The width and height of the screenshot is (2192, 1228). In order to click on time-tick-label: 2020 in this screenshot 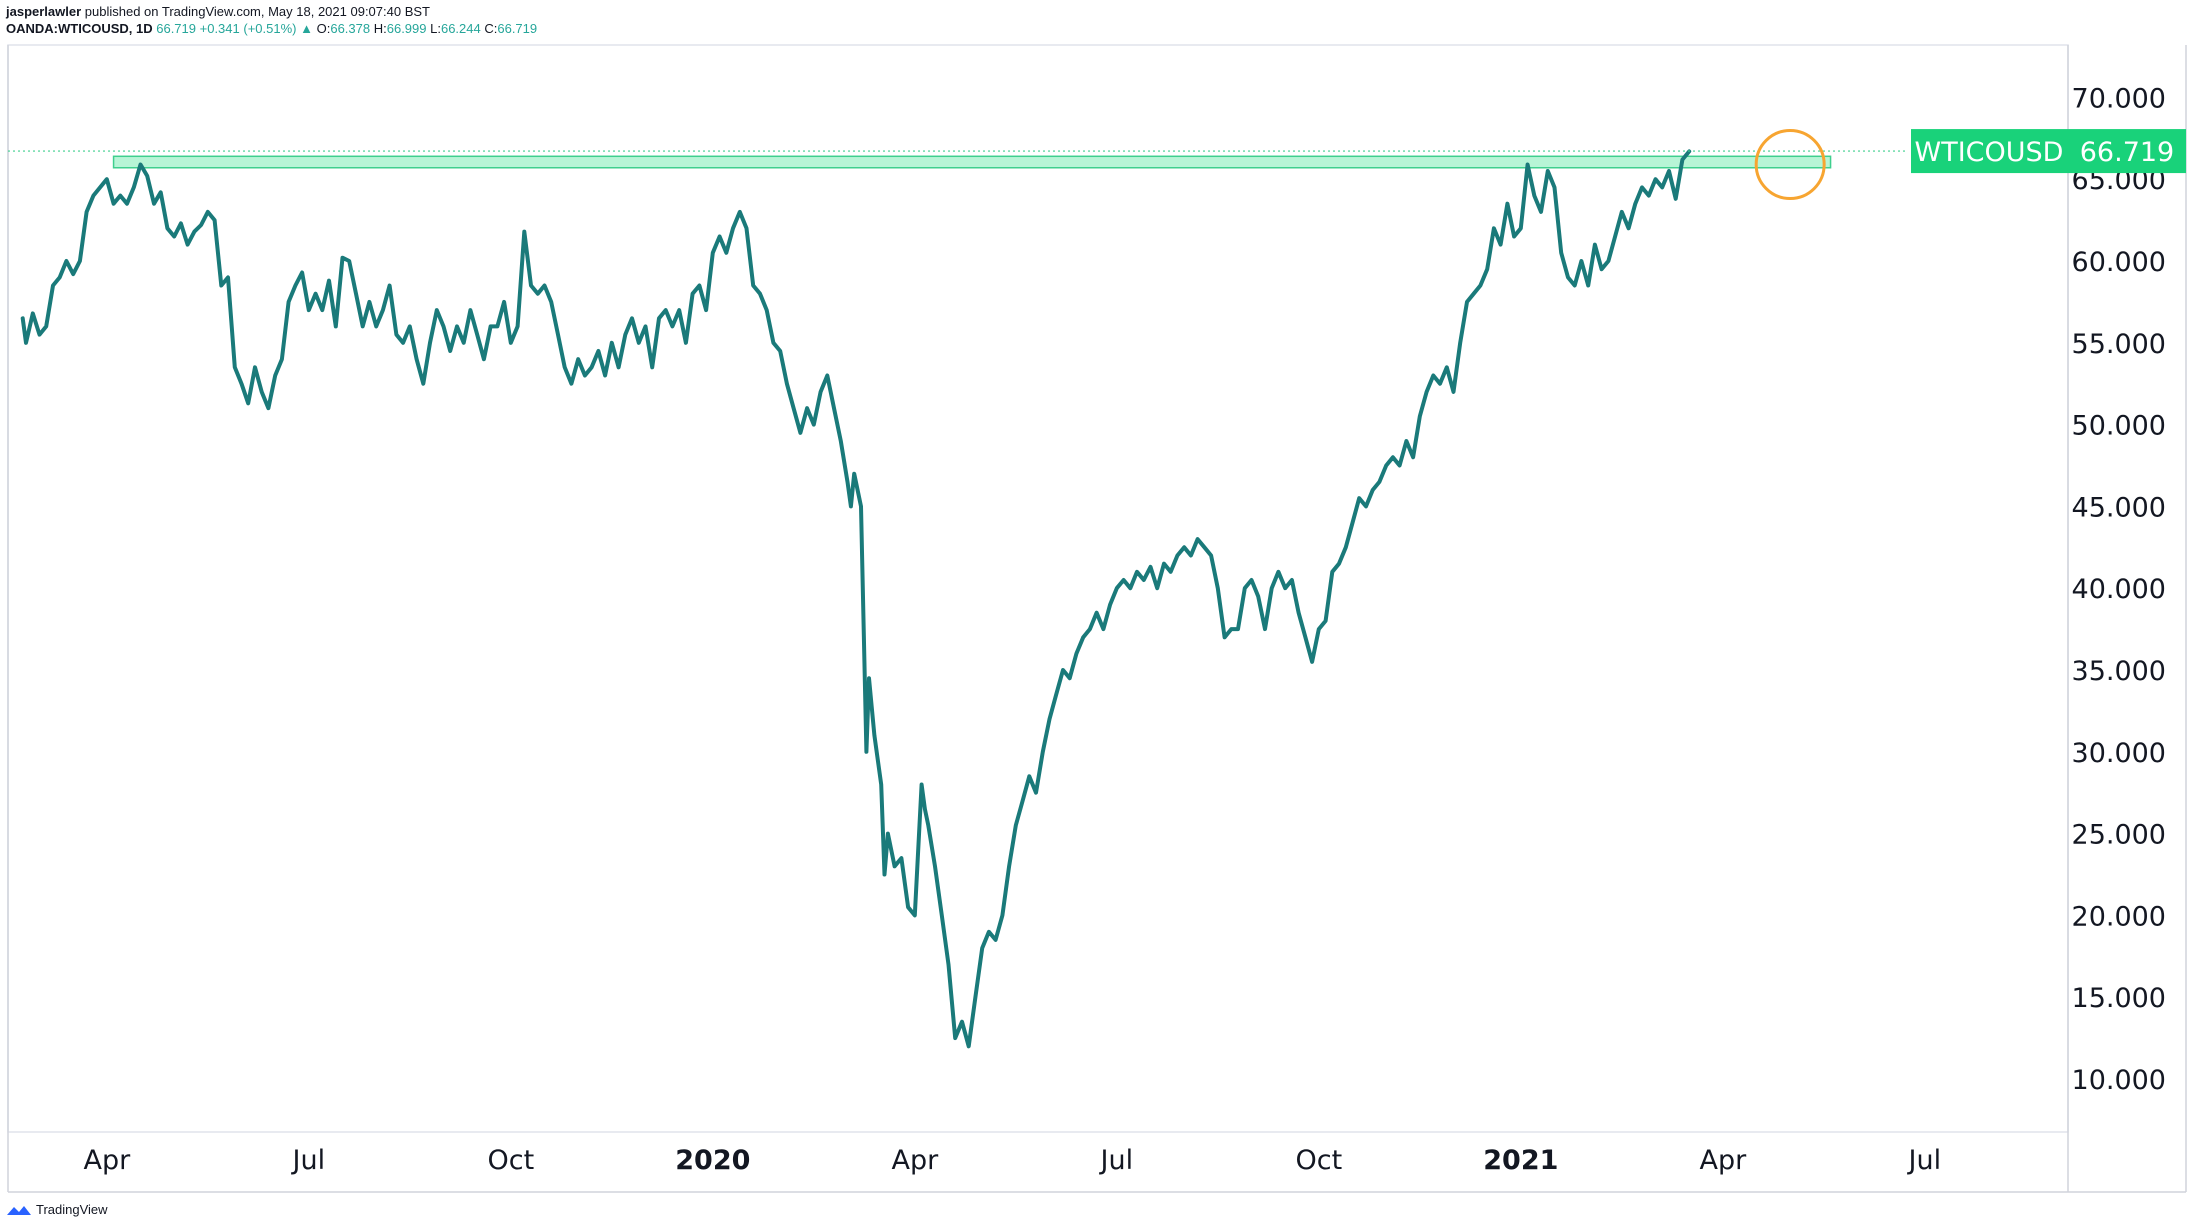, I will do `click(712, 1160)`.